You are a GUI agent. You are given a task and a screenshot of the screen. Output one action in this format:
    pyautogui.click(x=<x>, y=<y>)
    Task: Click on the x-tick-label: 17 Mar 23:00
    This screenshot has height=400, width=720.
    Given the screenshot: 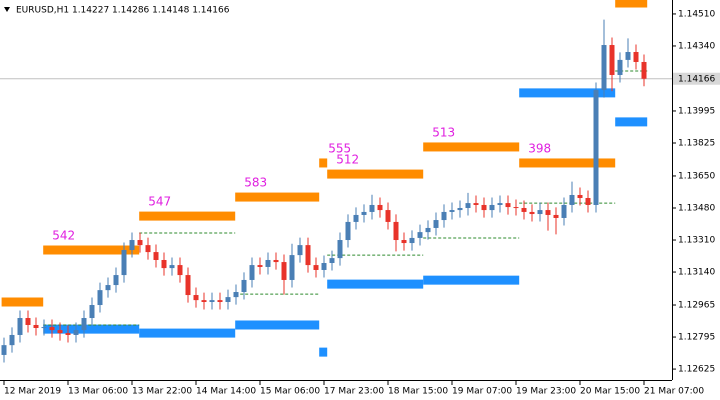 What is the action you would take?
    pyautogui.click(x=354, y=392)
    